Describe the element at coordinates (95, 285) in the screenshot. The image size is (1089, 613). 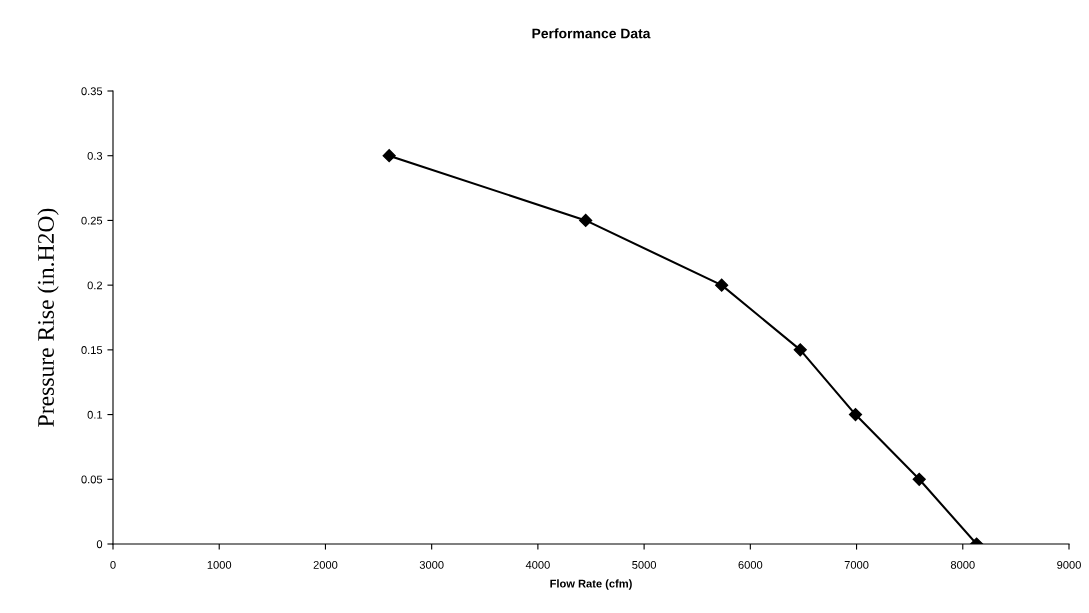
I see `y-tick-label: 0.2` at that location.